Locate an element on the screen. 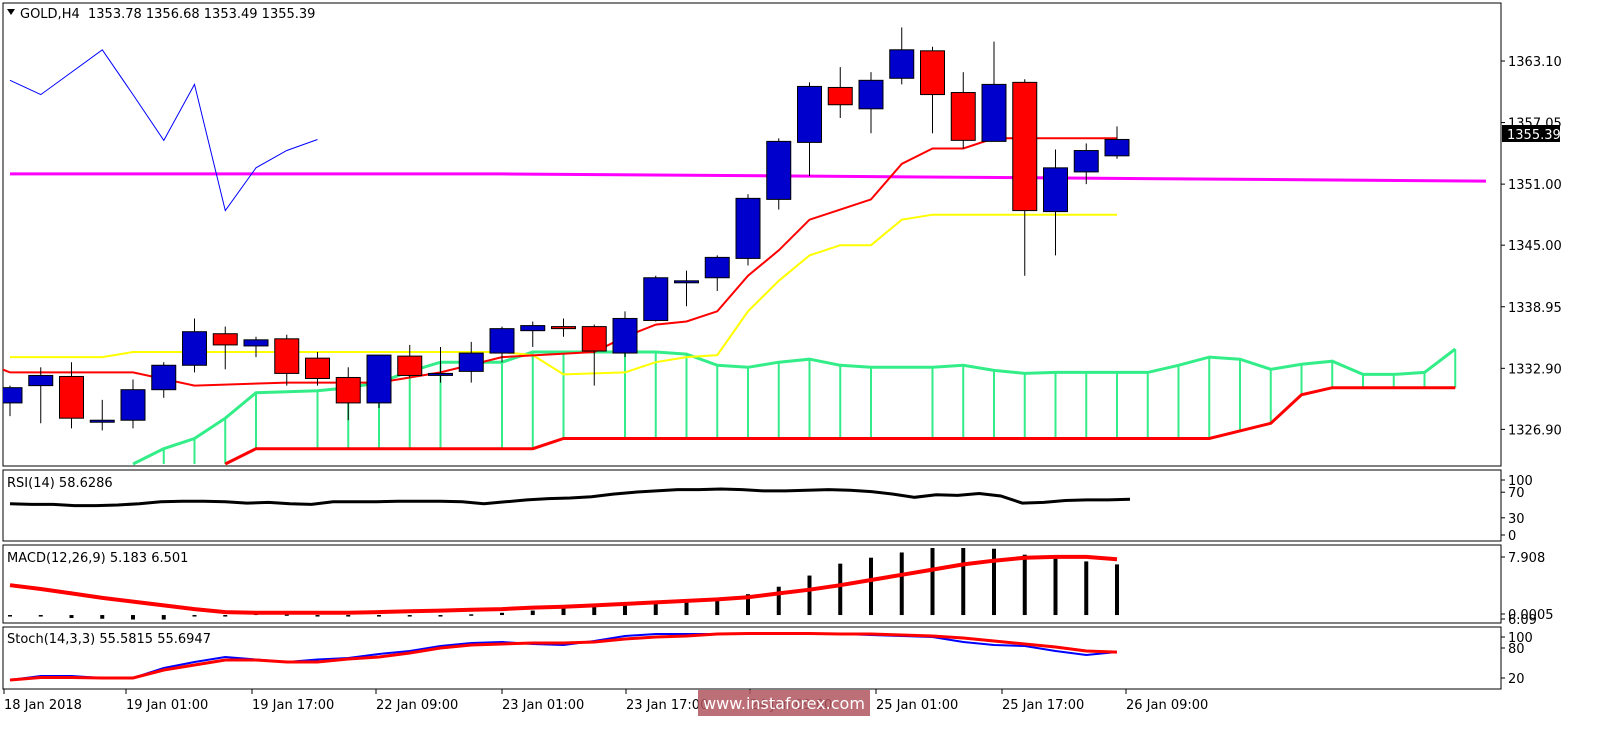  watermark: www.instaforex.com is located at coordinates (784, 703).